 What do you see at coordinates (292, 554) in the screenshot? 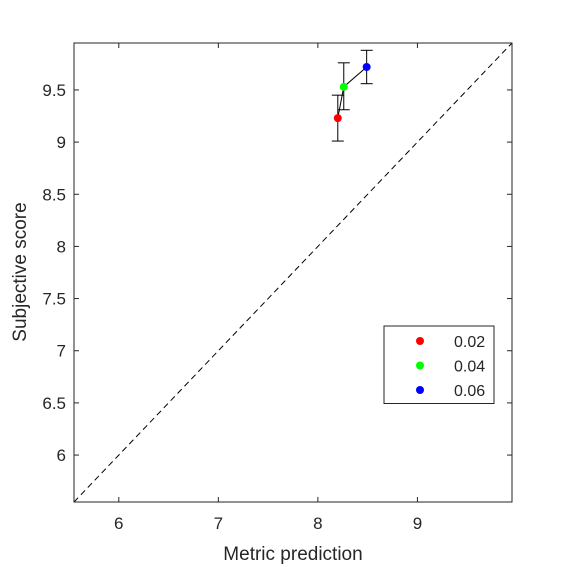
I see `x-axis-label: Metric prediction` at bounding box center [292, 554].